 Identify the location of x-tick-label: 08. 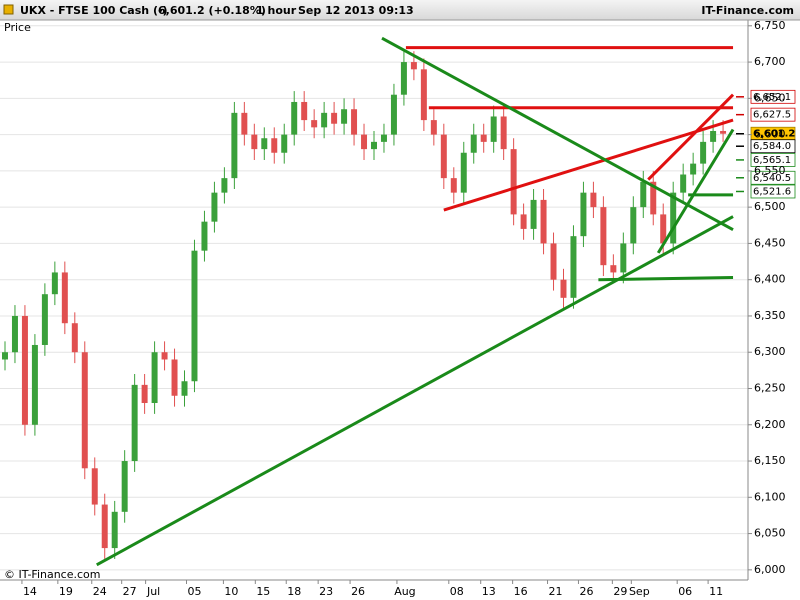
(457, 591).